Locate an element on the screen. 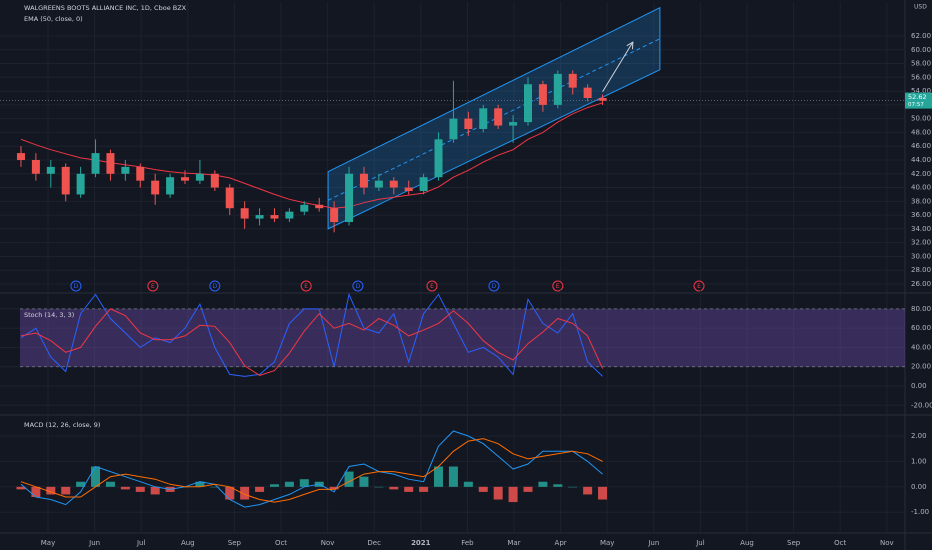  y-tick-label: 1.00 is located at coordinates (919, 461).